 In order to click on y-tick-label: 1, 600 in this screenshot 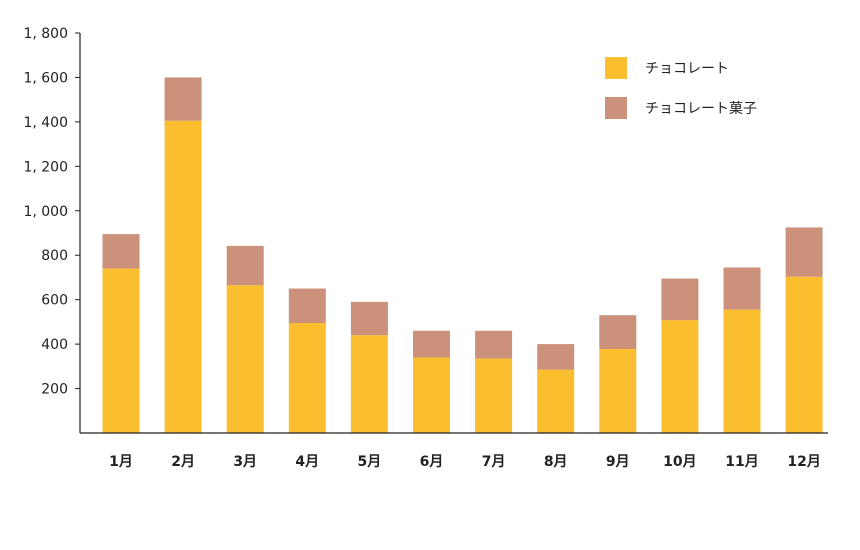, I will do `click(45, 78)`.